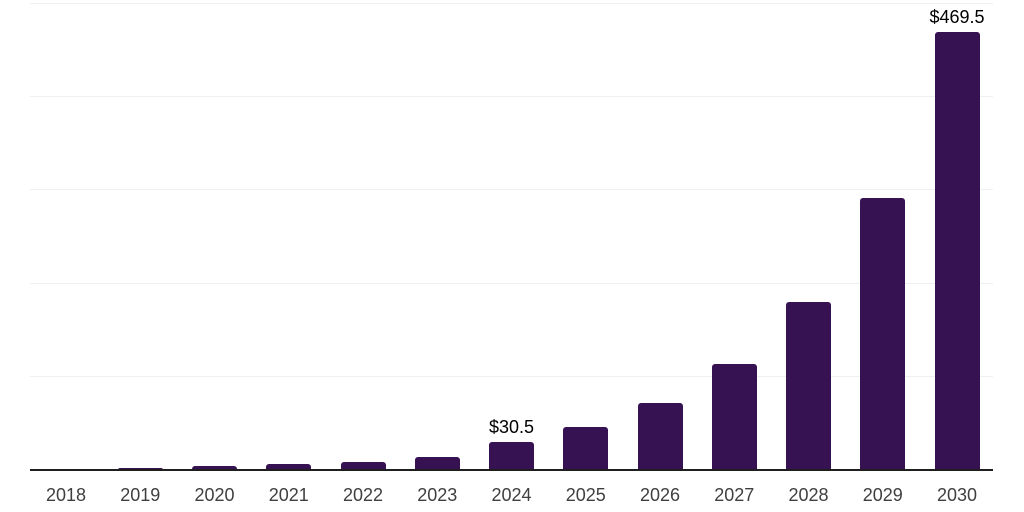 The image size is (1024, 512). What do you see at coordinates (511, 426) in the screenshot?
I see `data-label-2024: $30.5` at bounding box center [511, 426].